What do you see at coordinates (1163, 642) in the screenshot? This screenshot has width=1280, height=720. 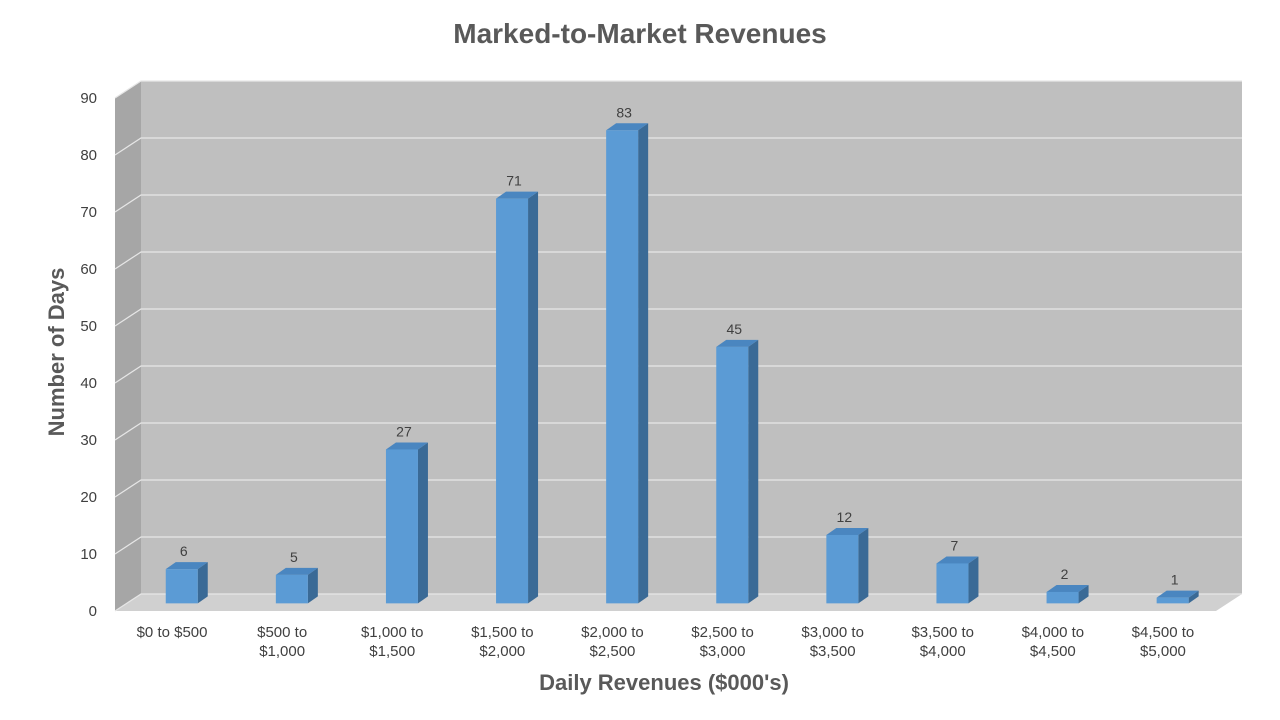 I see `x-tick-label: $4,500 to $5,000` at bounding box center [1163, 642].